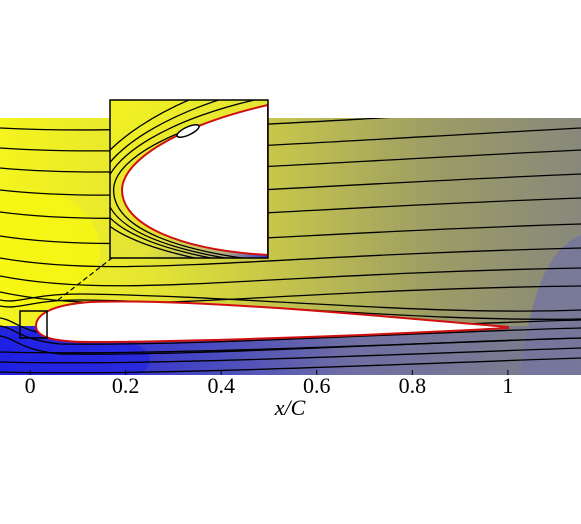 Image resolution: width=581 pixels, height=524 pixels. What do you see at coordinates (271, 322) in the screenshot?
I see `airfoil` at bounding box center [271, 322].